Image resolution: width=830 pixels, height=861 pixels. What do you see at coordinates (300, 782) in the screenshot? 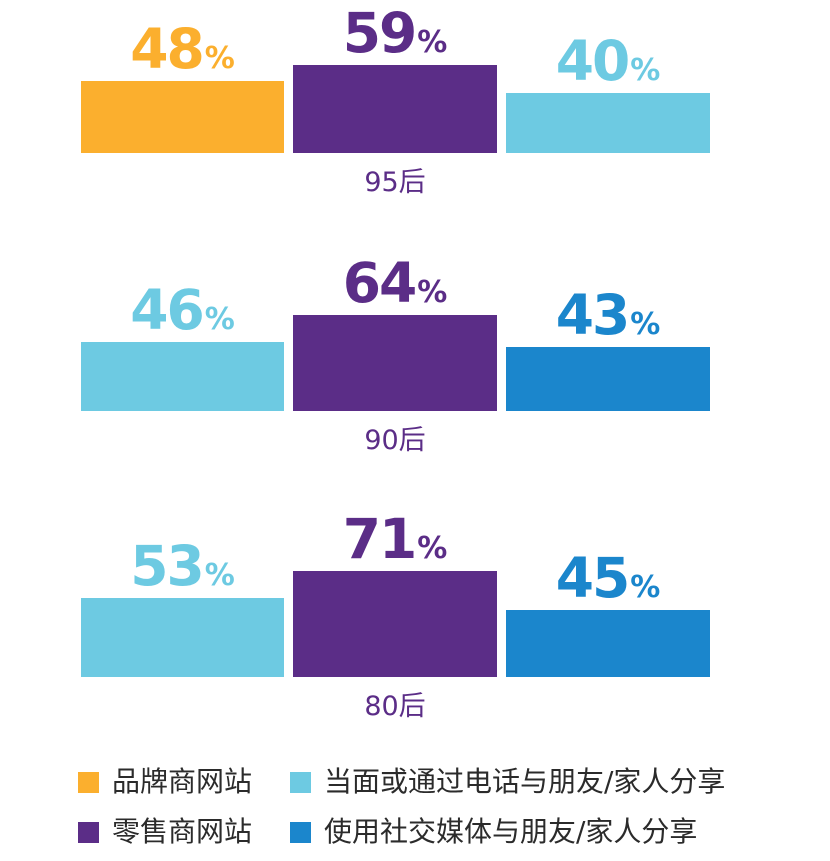
I see `legend-swatch-light-blue` at bounding box center [300, 782].